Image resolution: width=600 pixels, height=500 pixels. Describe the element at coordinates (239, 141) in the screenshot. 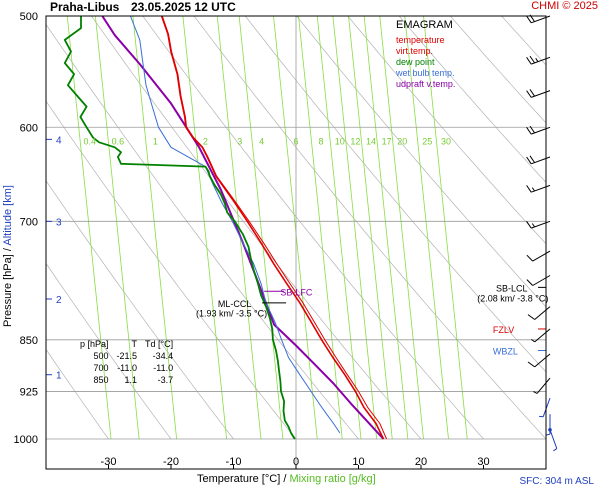

I see `mixing-ratio-label: 3` at that location.